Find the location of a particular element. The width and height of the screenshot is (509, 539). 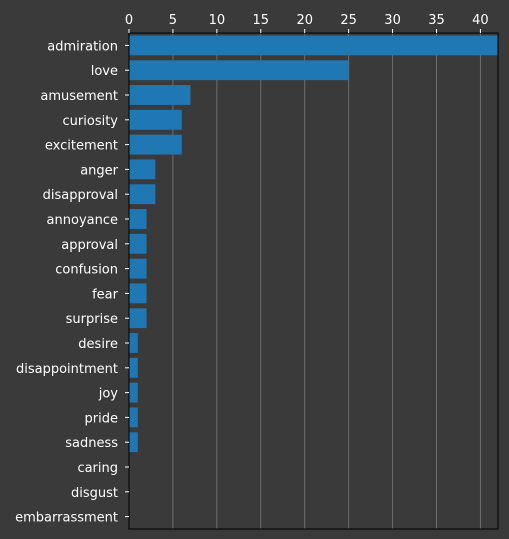

y-tick-label-joy: joy is located at coordinates (108, 394).